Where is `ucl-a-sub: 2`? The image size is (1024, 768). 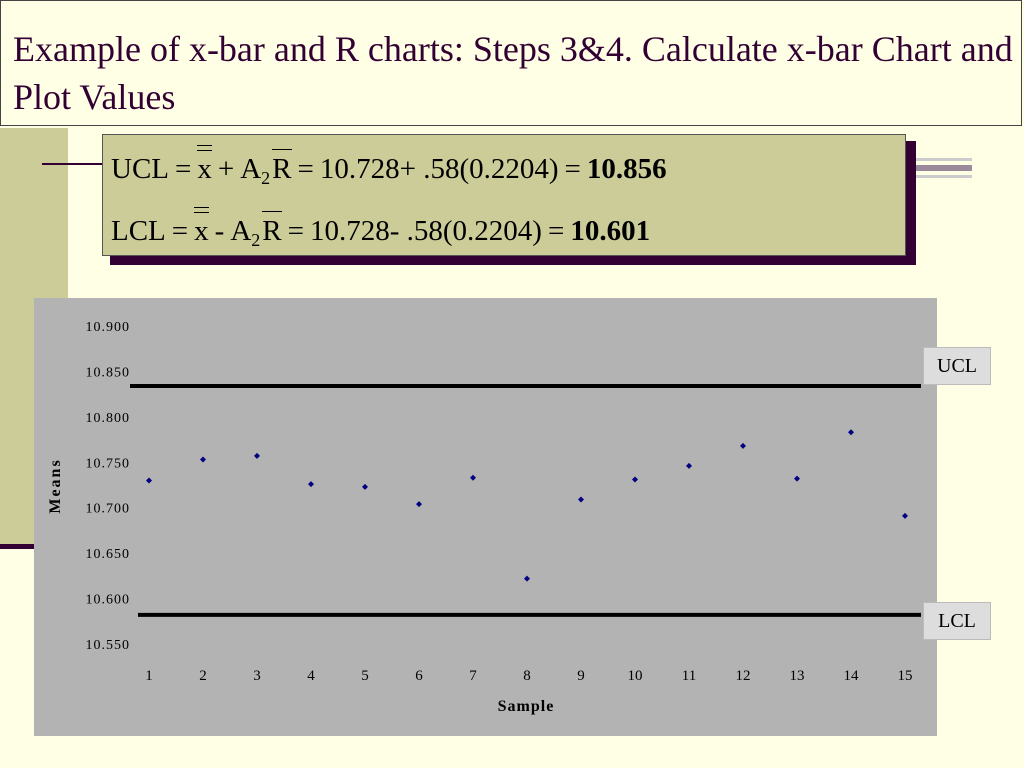
ucl-a-sub: 2 is located at coordinates (266, 178).